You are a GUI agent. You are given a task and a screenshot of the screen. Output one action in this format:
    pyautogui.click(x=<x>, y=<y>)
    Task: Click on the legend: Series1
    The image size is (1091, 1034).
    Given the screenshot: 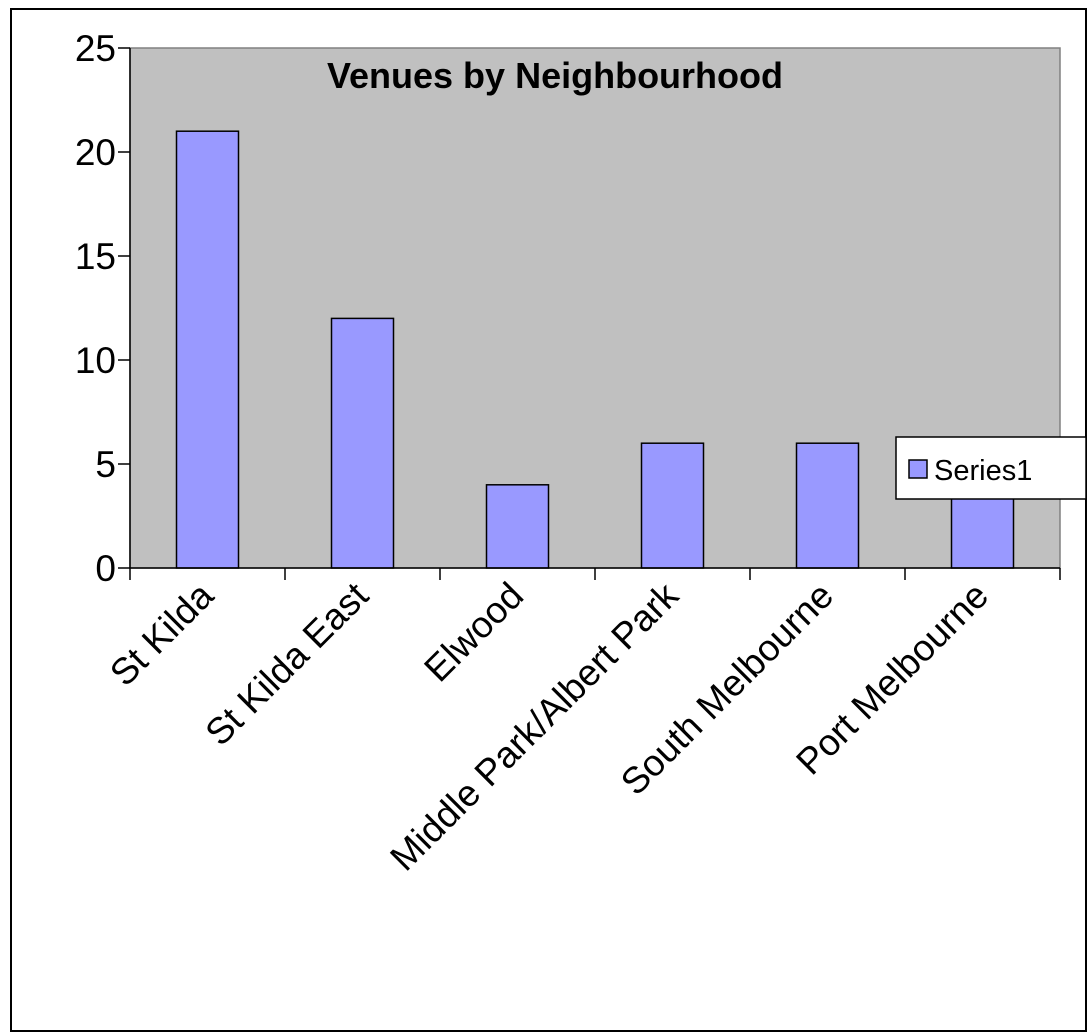 What is the action you would take?
    pyautogui.click(x=991, y=468)
    